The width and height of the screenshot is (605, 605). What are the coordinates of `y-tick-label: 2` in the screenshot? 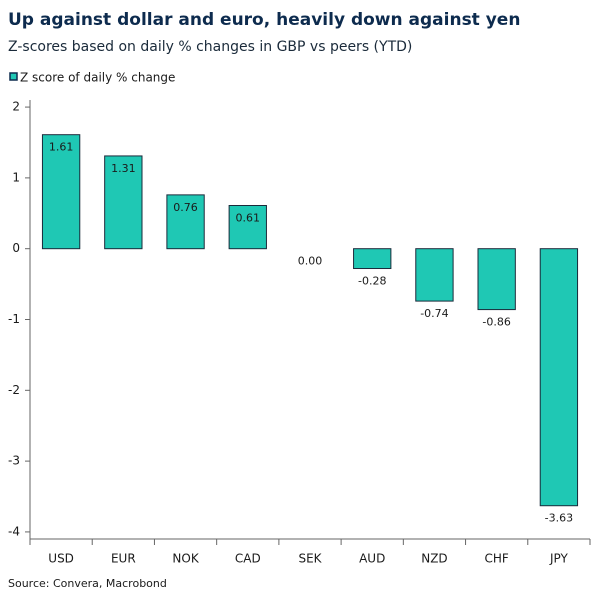 It's located at (16, 107).